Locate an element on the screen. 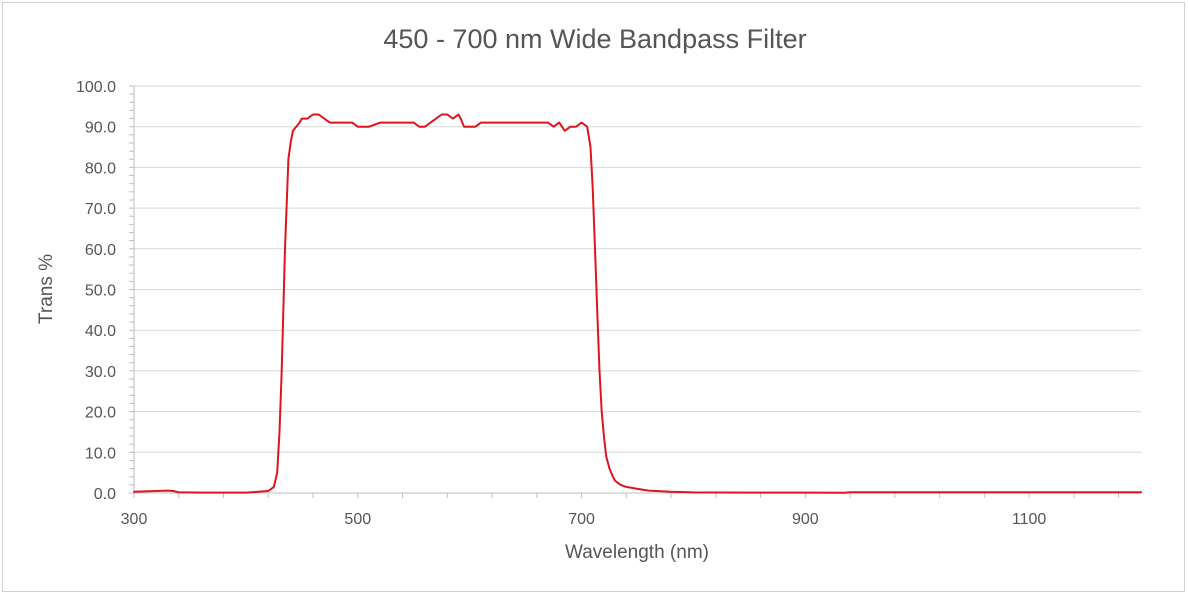  y-tick-label: 0.0 is located at coordinates (105, 494).